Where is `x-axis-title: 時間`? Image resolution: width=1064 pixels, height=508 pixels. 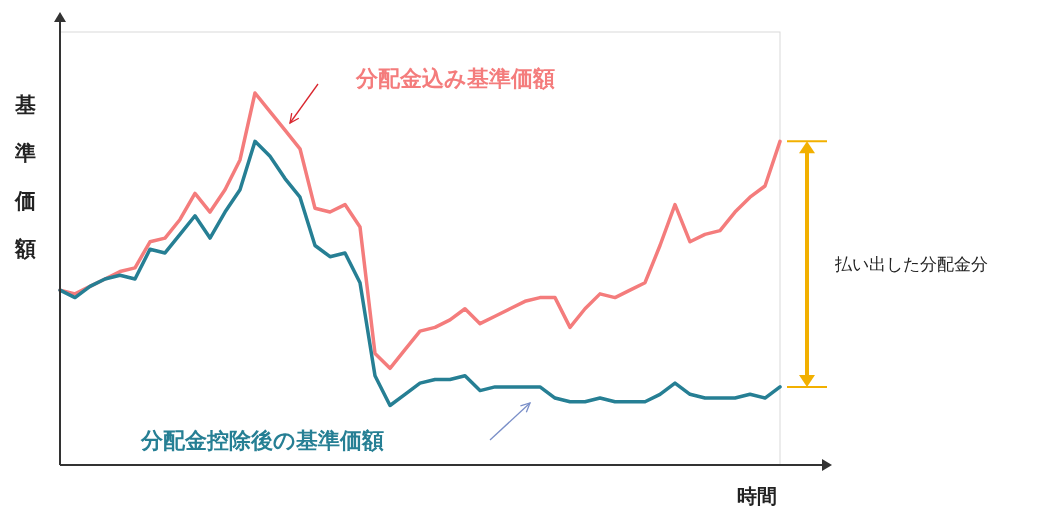
x-axis-title: 時間 is located at coordinates (757, 496).